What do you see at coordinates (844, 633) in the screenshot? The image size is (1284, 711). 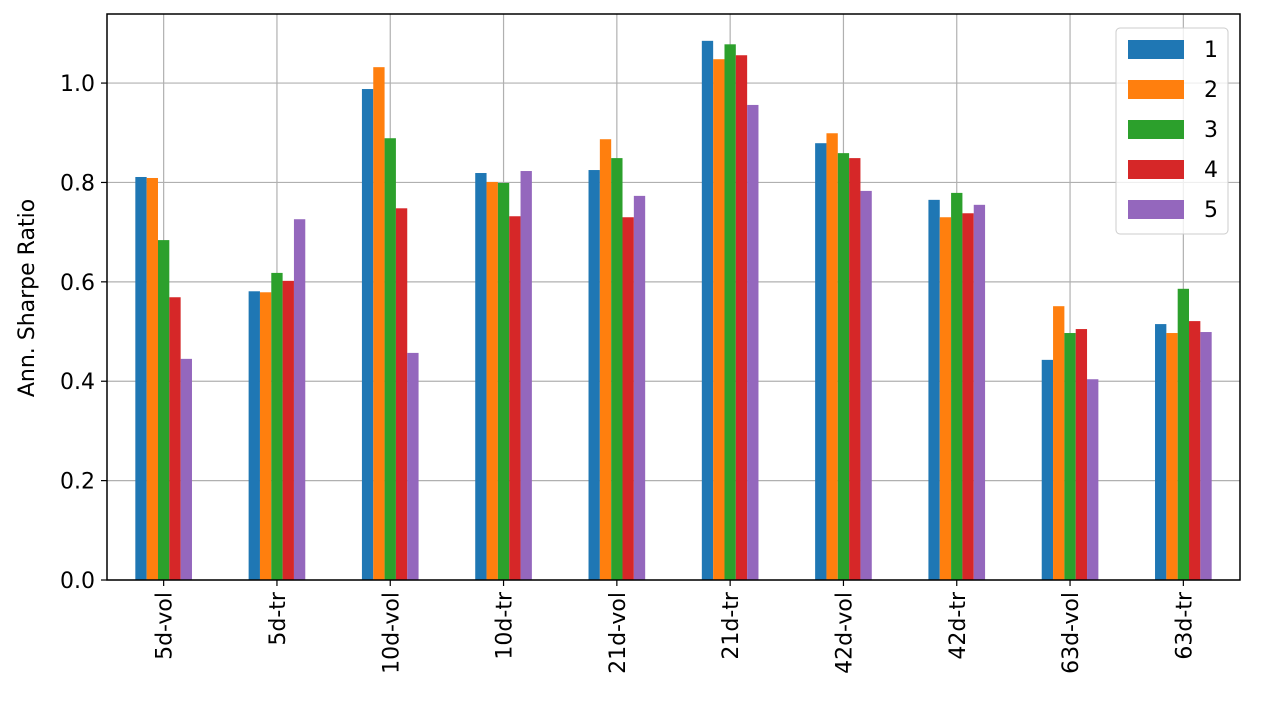 I see `x-tick-label: 42d-vol` at bounding box center [844, 633].